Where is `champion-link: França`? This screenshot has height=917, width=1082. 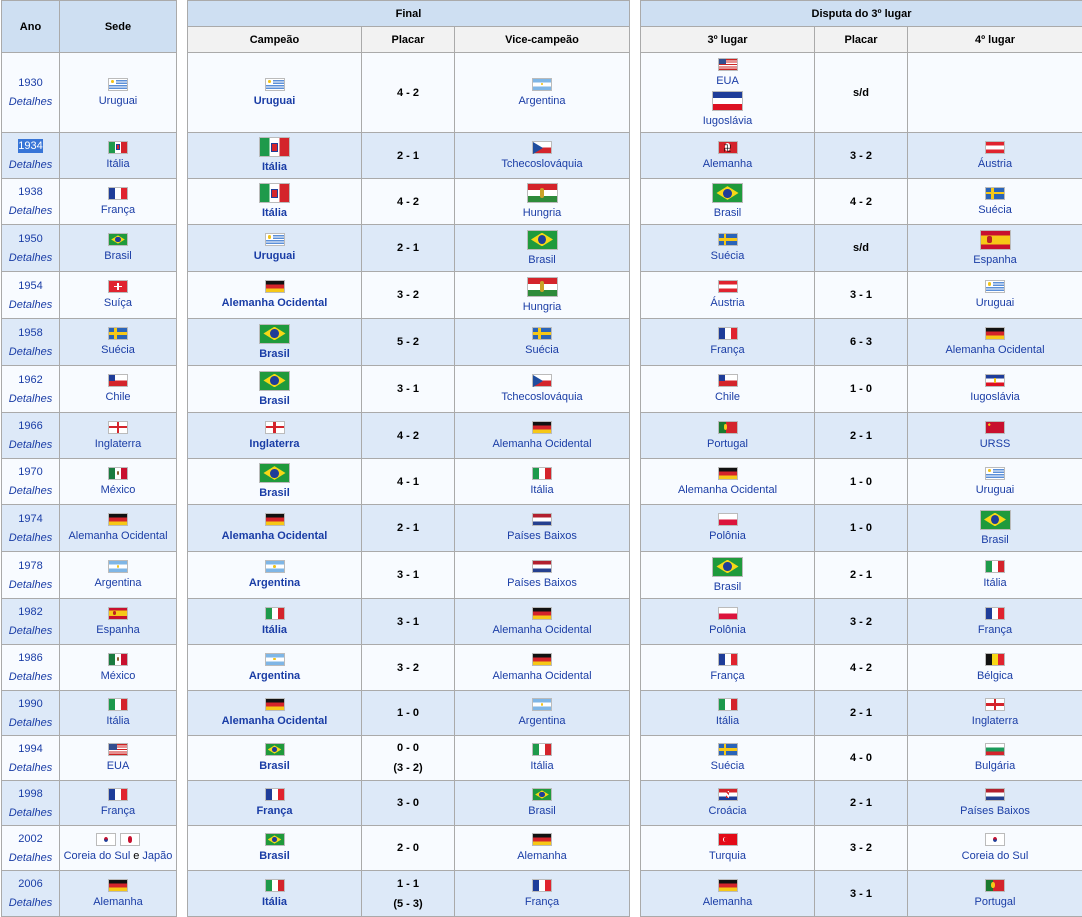 champion-link: França is located at coordinates (274, 811).